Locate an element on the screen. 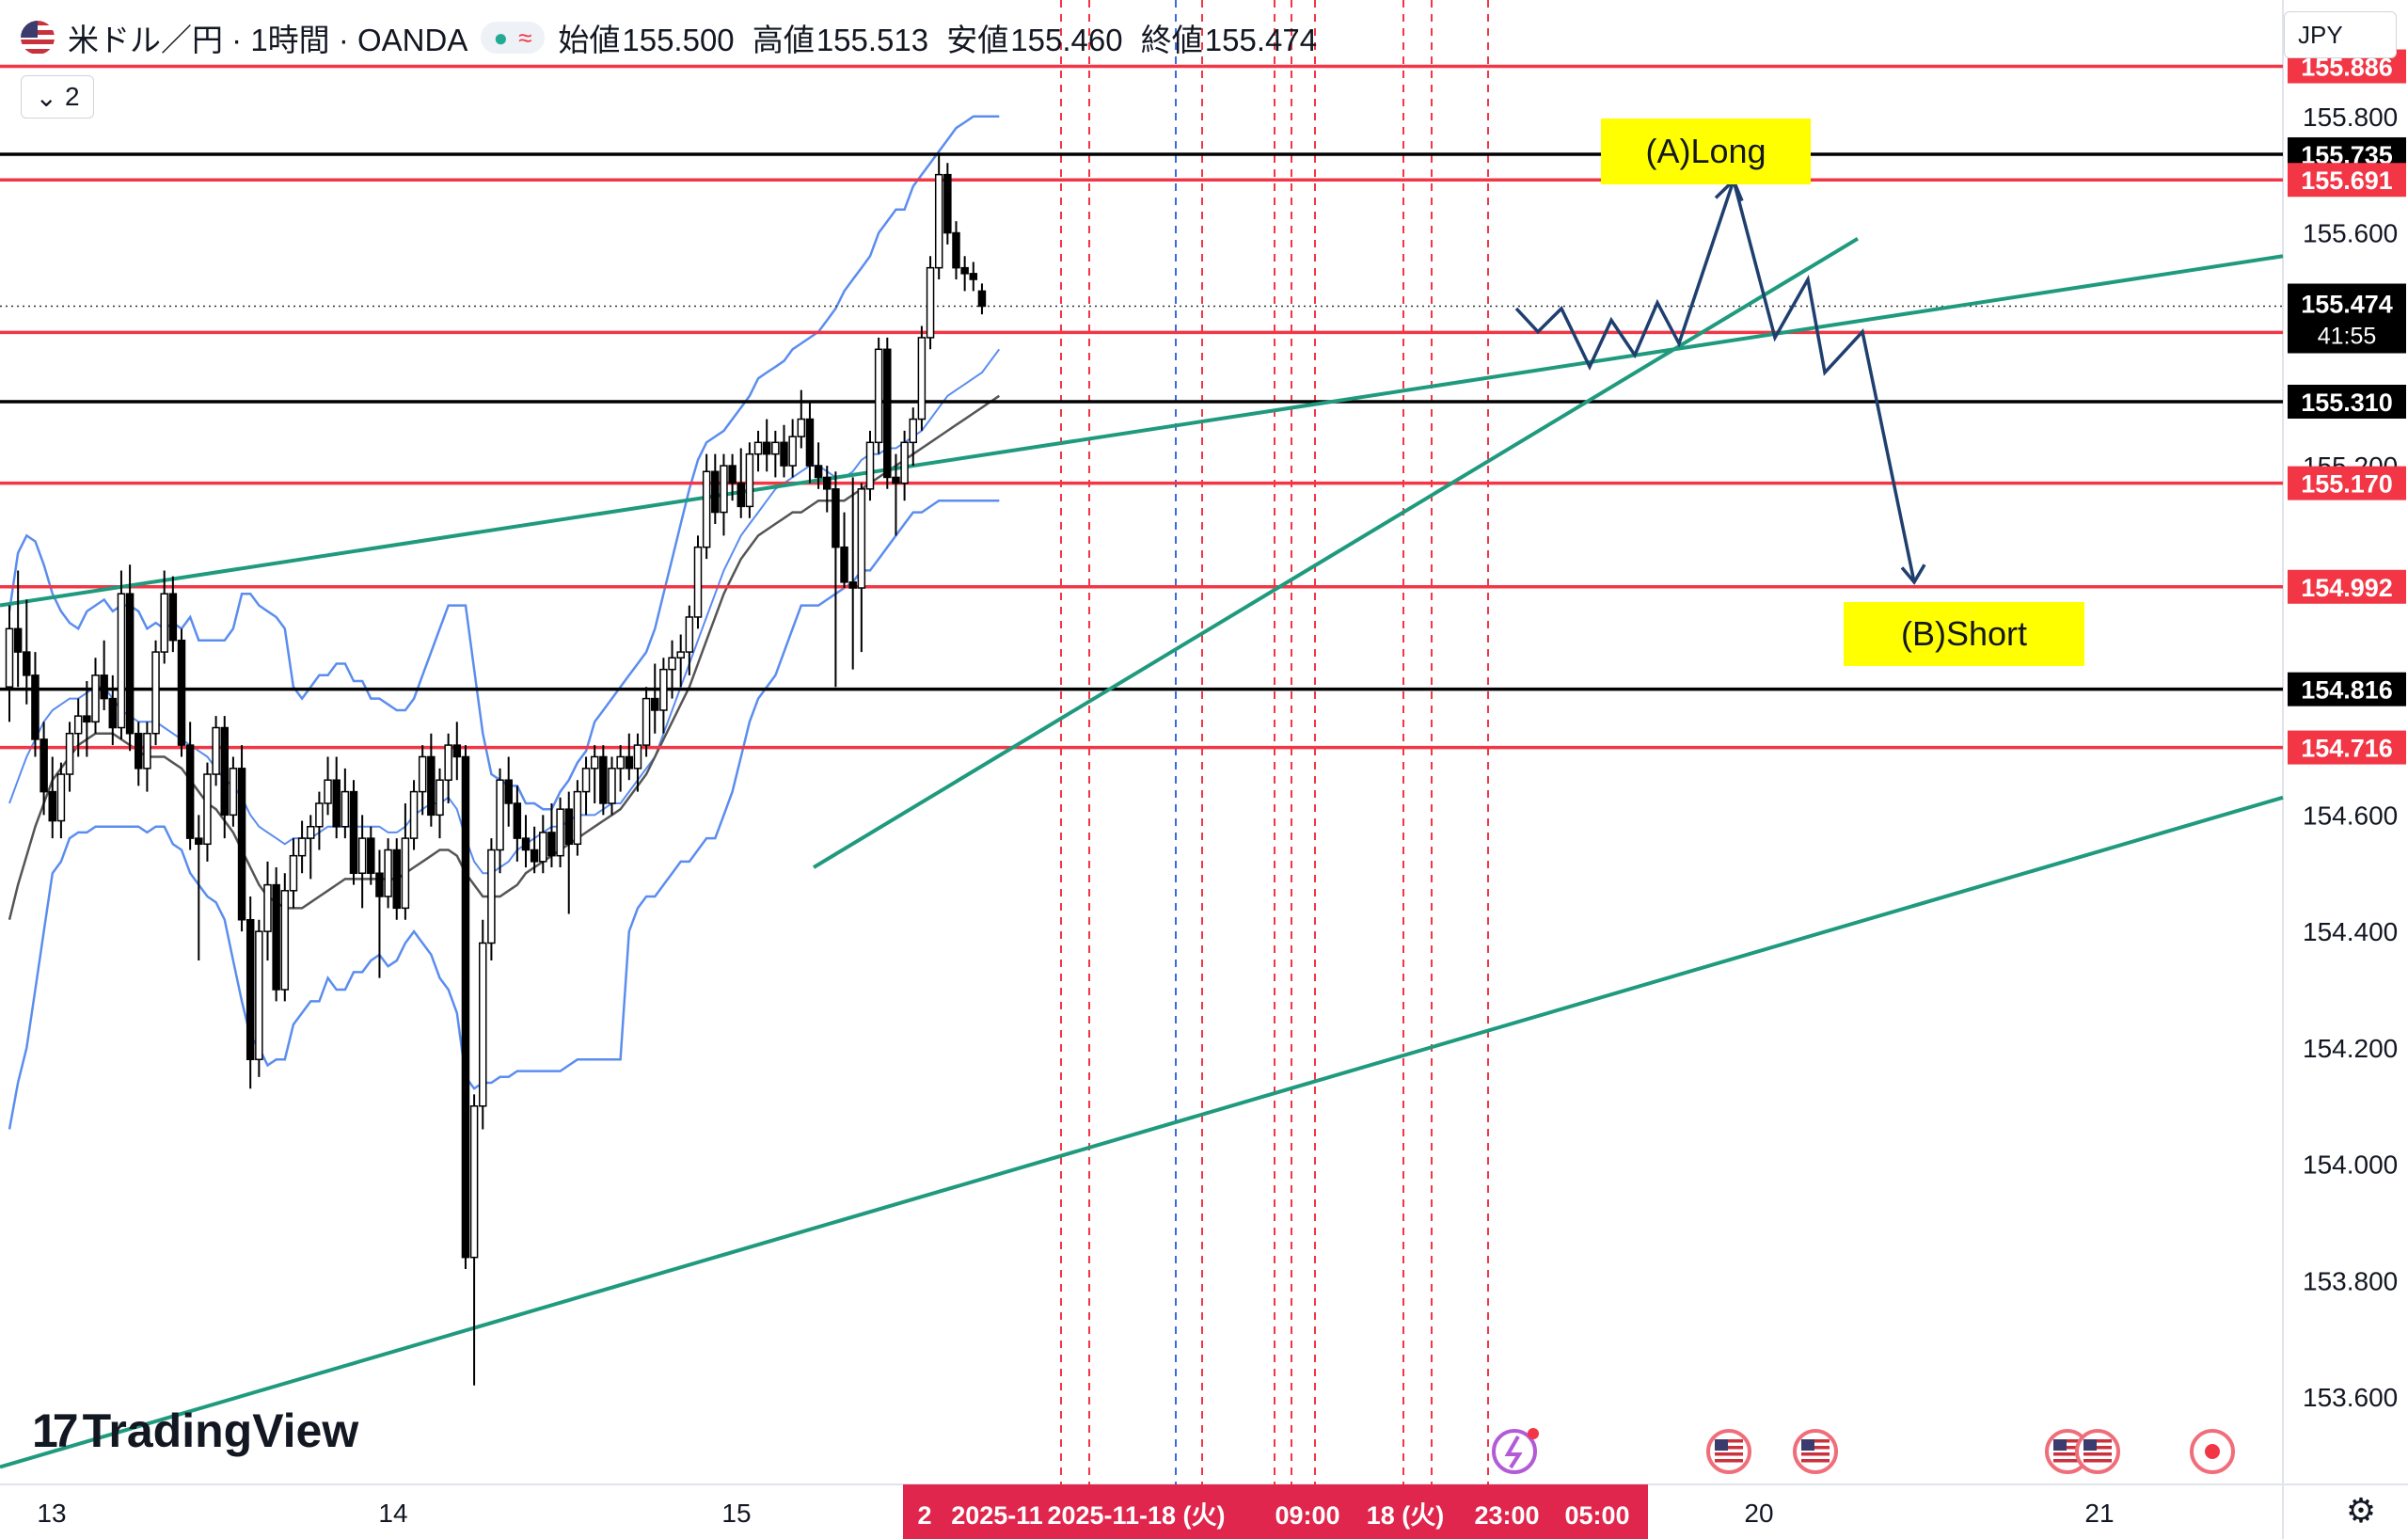 This screenshot has width=2408, height=1539. level-price-label: 155.170 is located at coordinates (2347, 484).